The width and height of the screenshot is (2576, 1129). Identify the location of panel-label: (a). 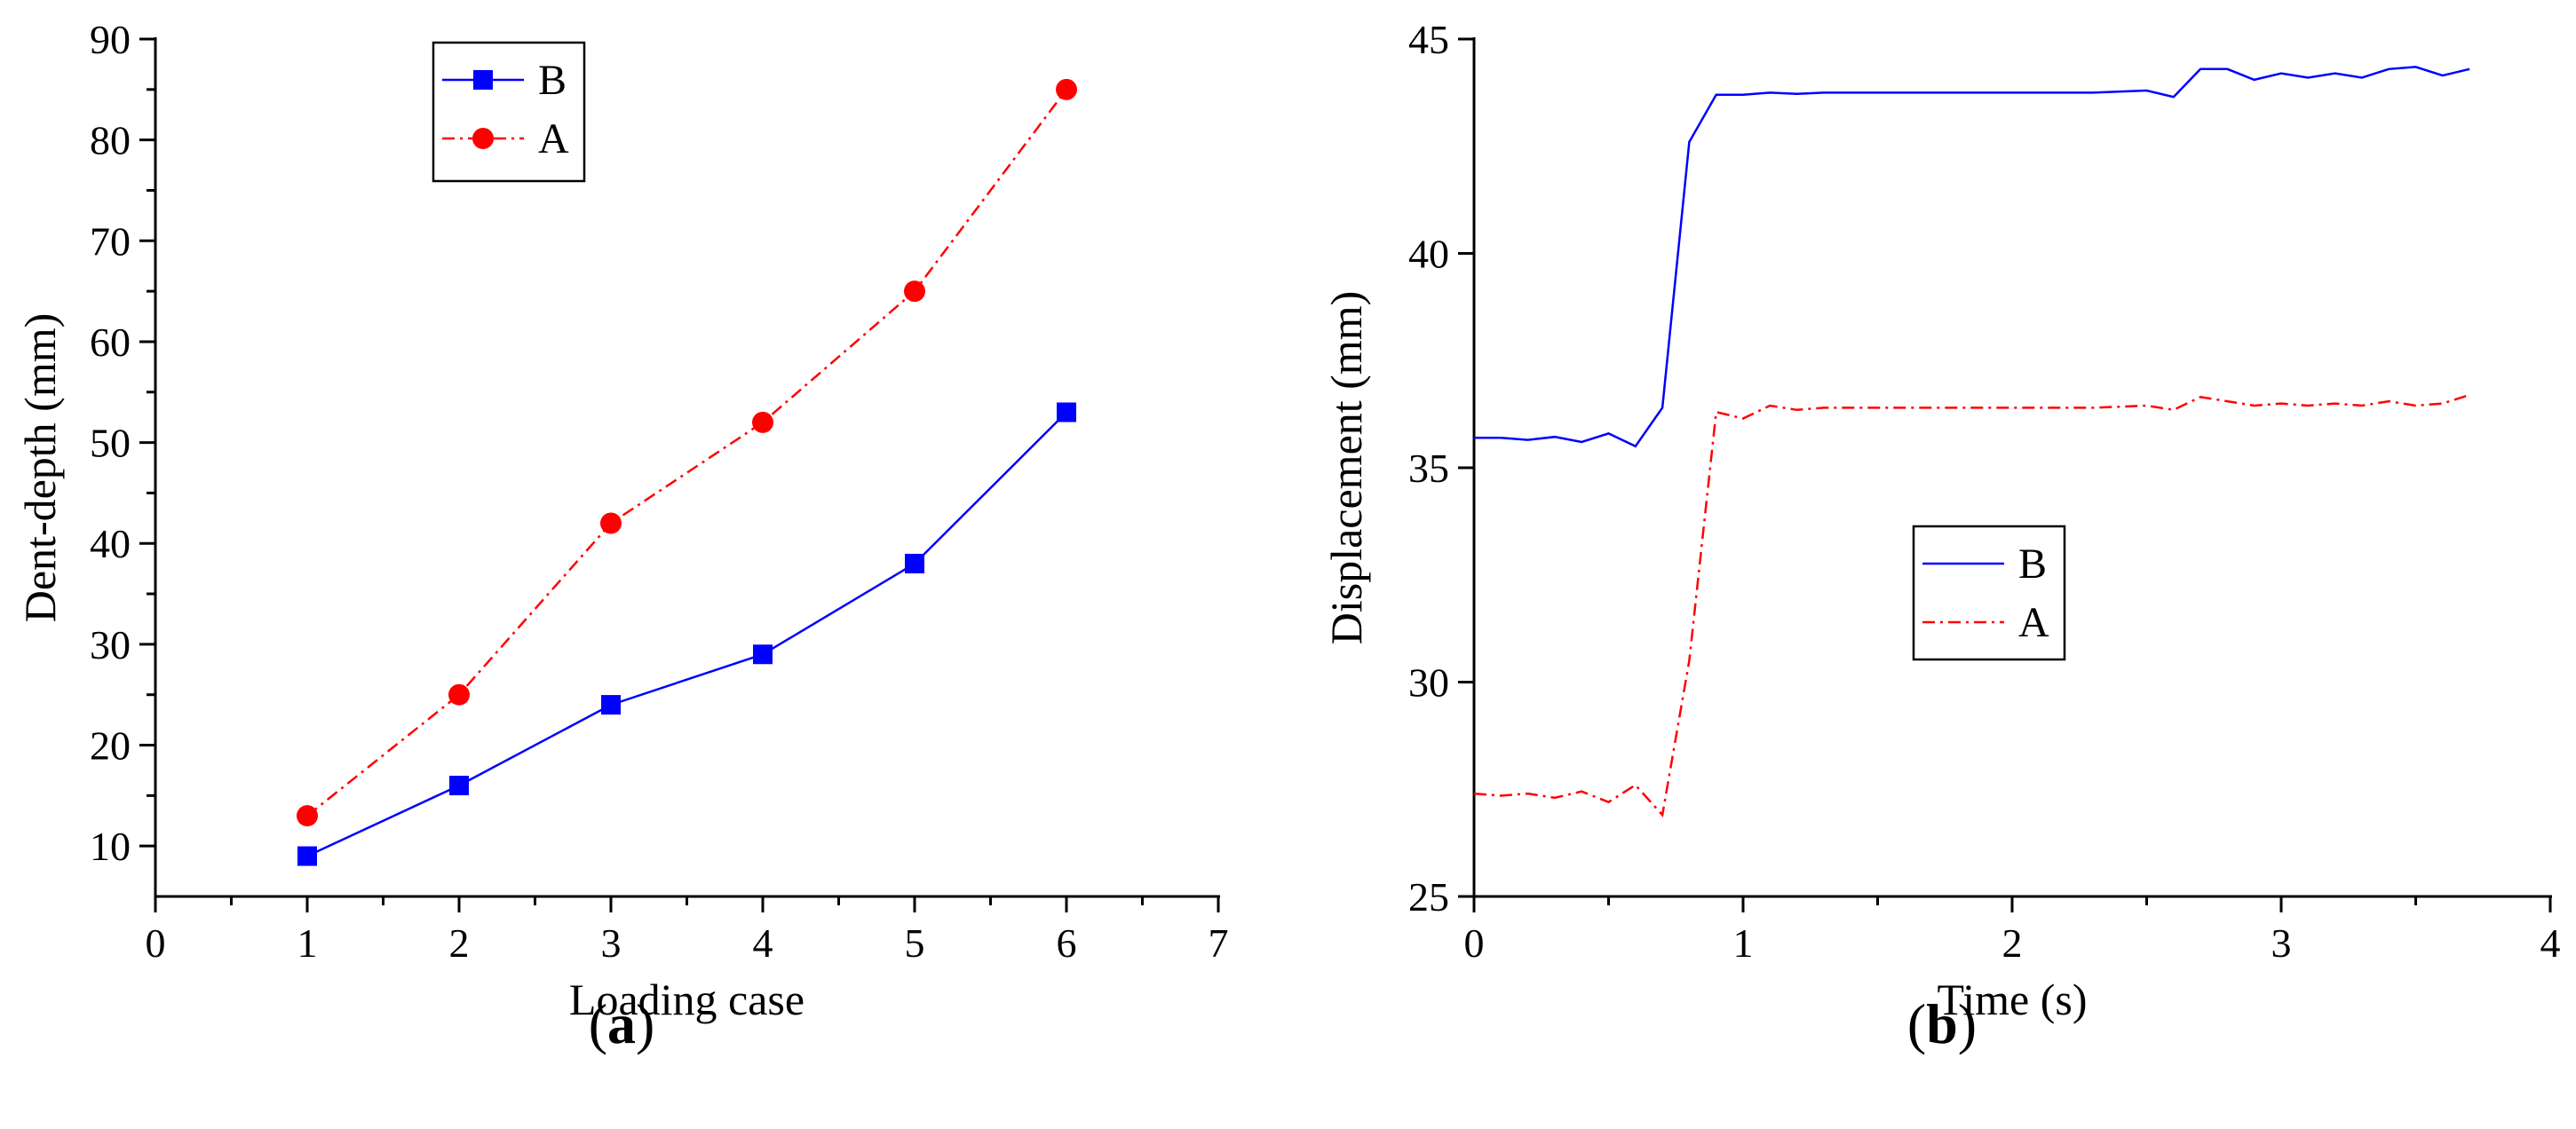
(622, 1023).